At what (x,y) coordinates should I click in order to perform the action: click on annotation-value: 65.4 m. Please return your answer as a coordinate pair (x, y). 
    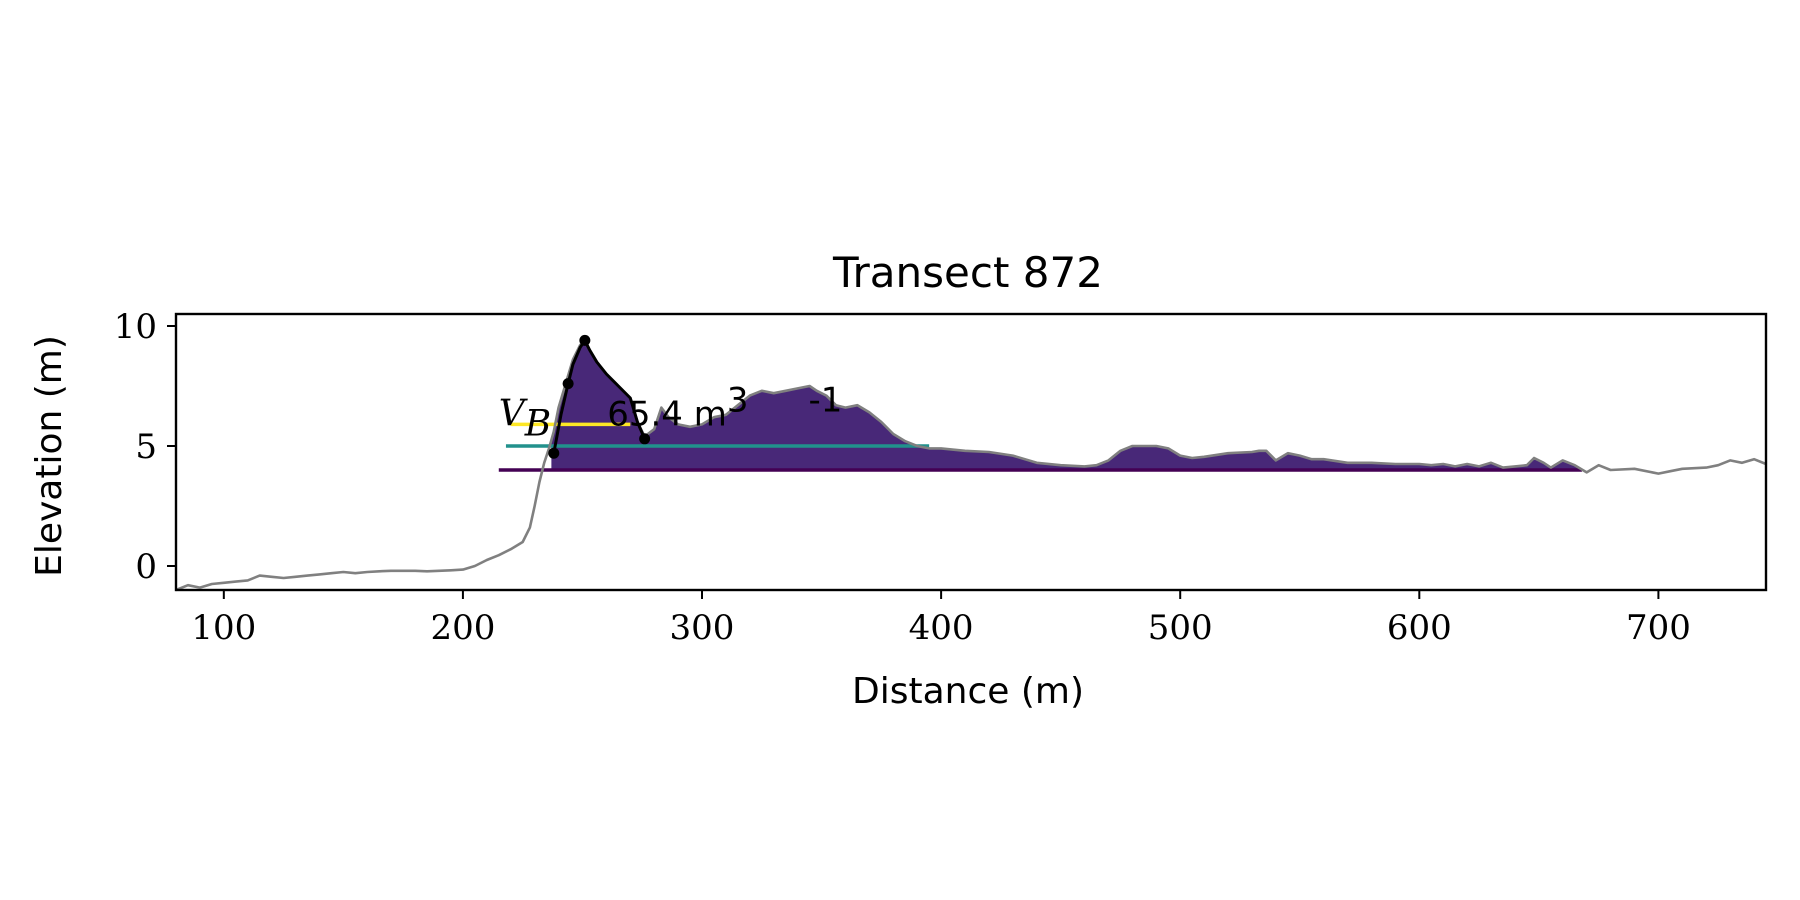
    Looking at the image, I should click on (667, 415).